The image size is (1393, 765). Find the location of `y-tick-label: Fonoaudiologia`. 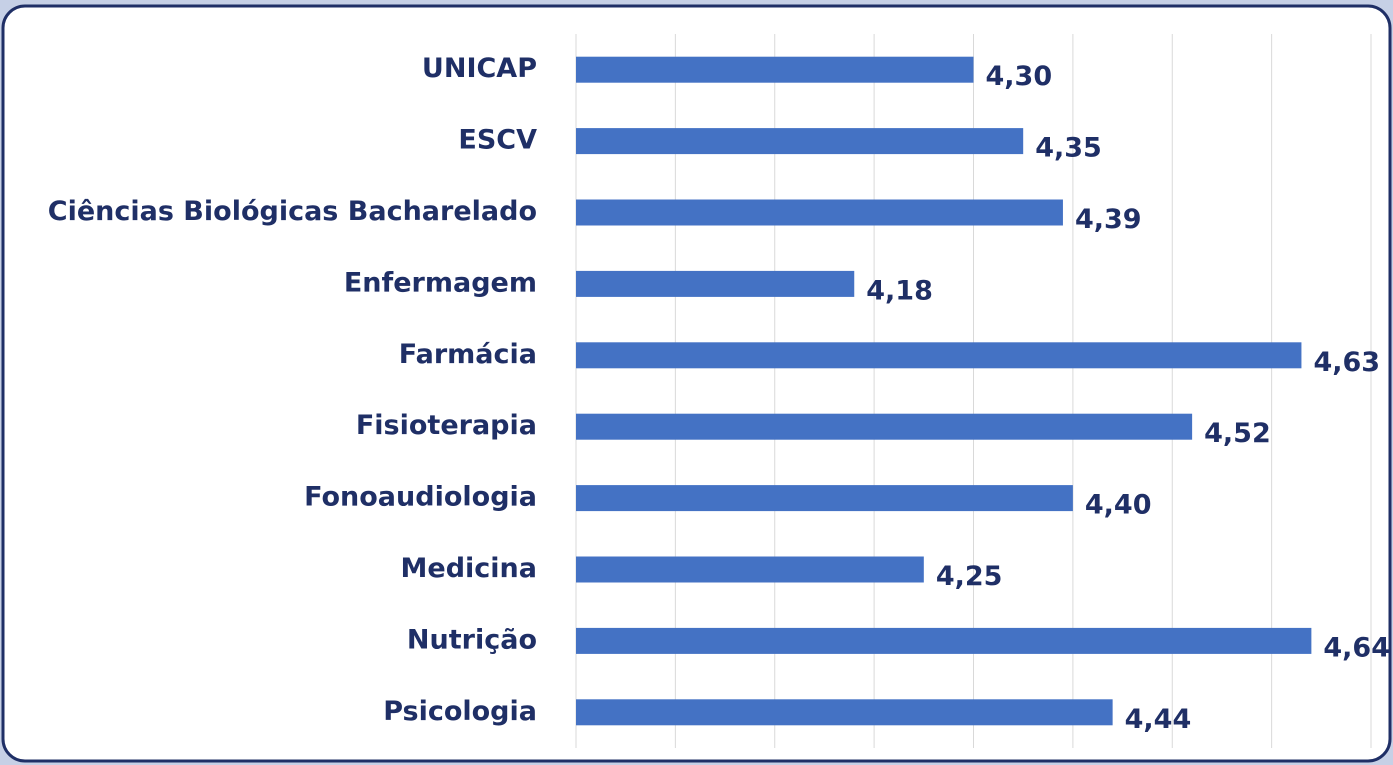

y-tick-label: Fonoaudiologia is located at coordinates (420, 497).